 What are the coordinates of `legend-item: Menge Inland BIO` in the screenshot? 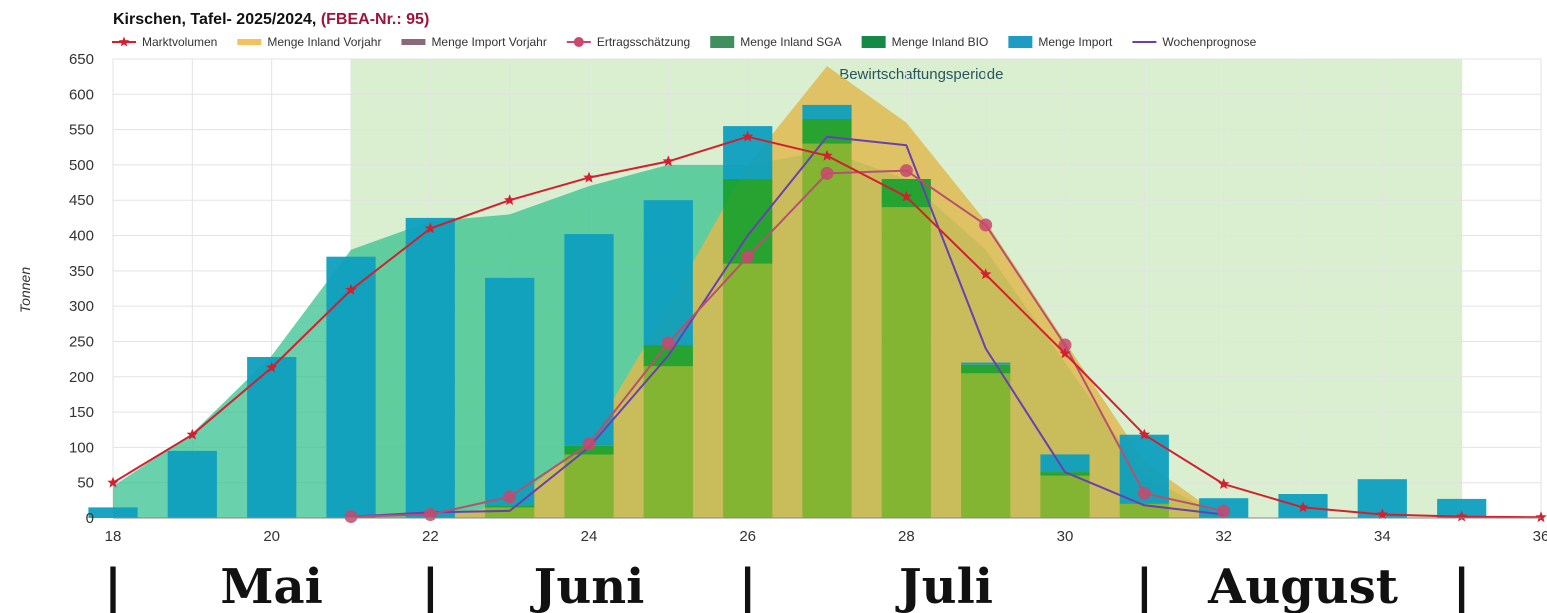 It's located at (925, 42).